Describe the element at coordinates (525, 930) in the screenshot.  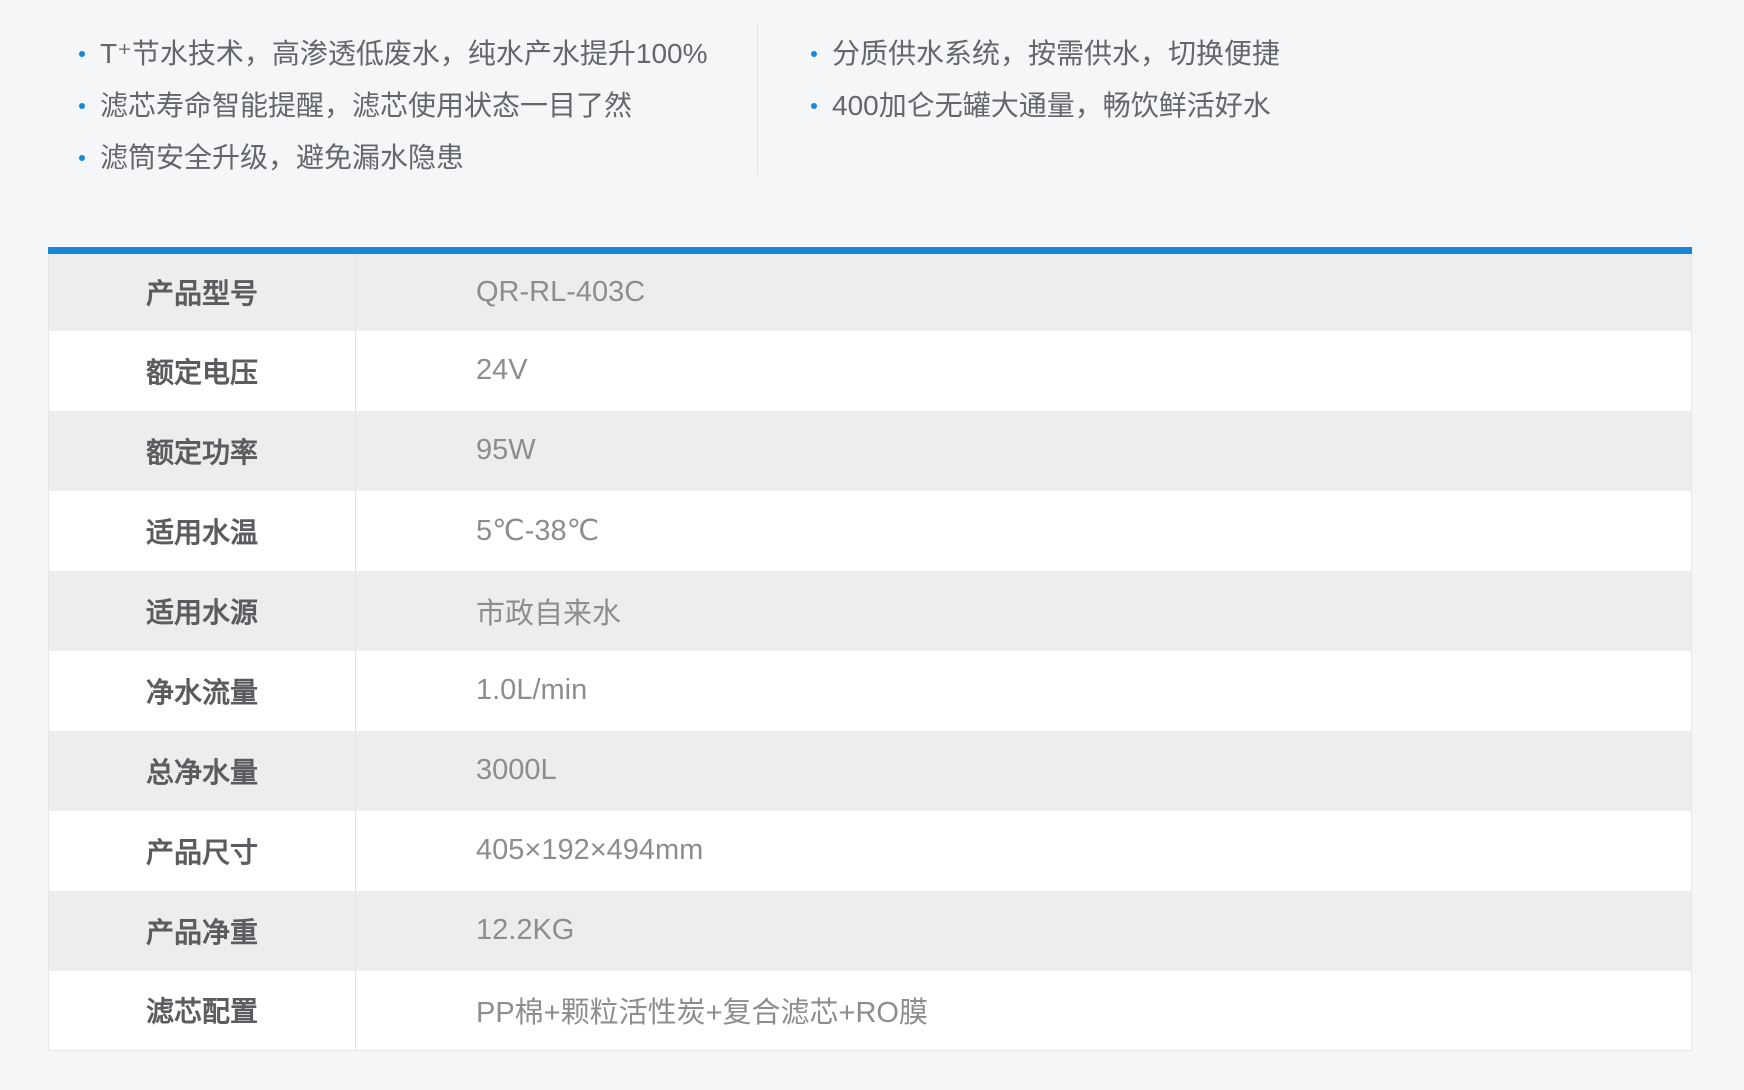
I see `spec-value-cell: 12.2KG` at that location.